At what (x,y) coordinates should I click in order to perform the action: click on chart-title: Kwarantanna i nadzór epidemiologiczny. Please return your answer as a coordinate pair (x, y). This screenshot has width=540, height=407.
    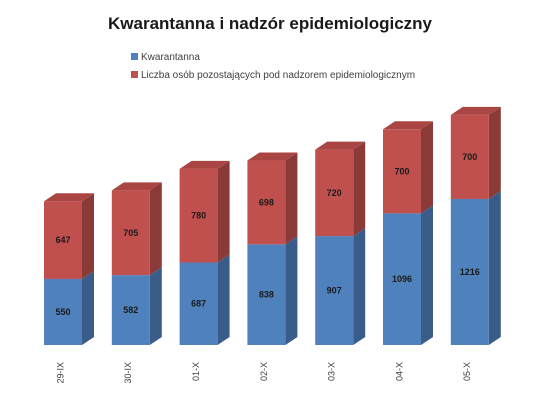
    Looking at the image, I should click on (270, 23).